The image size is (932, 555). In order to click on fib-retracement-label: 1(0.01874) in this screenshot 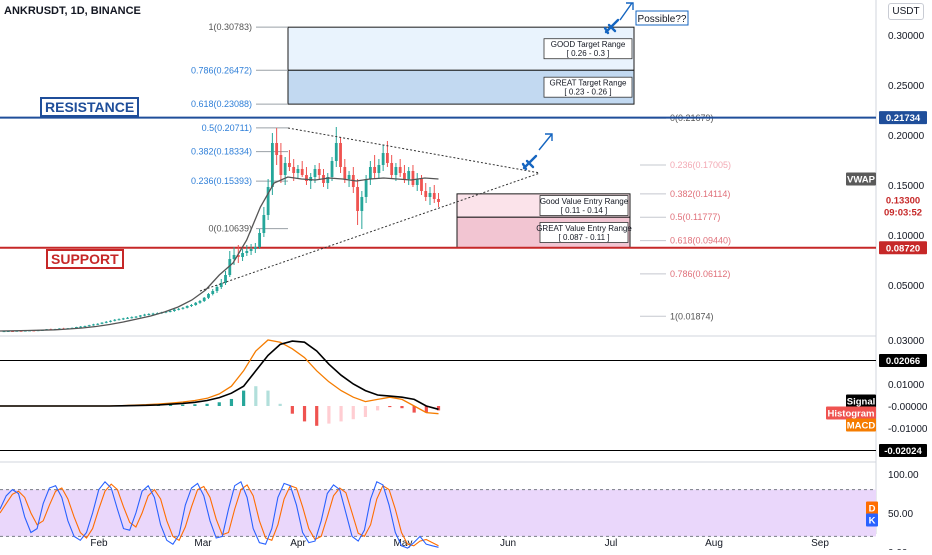, I will do `click(692, 316)`.